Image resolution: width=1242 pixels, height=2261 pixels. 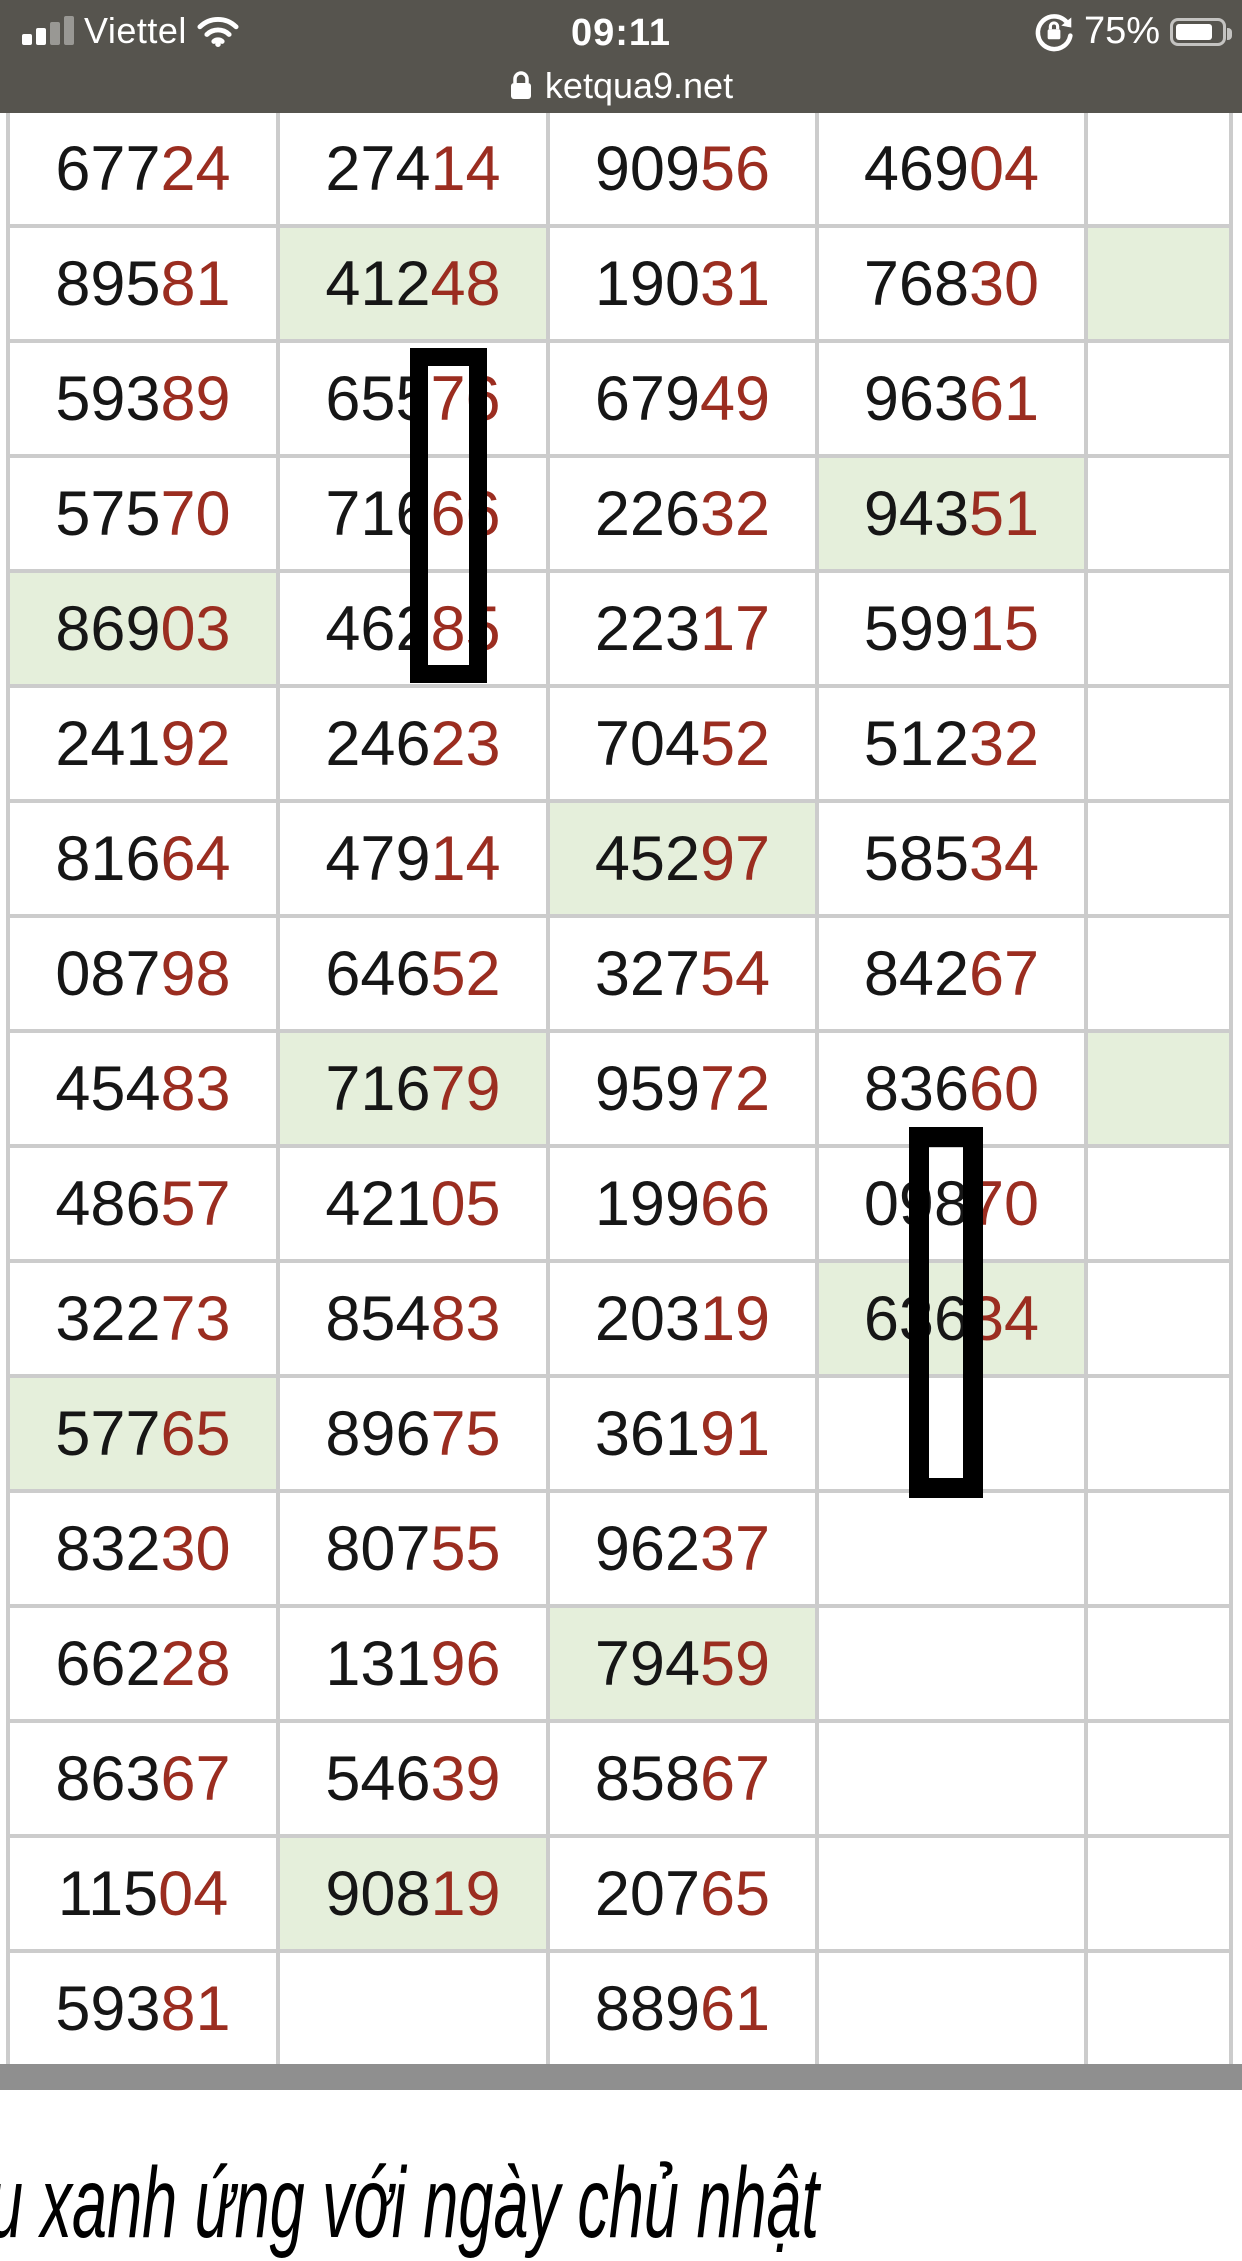 I want to click on table-cell: 327 54, so click(x=682, y=973).